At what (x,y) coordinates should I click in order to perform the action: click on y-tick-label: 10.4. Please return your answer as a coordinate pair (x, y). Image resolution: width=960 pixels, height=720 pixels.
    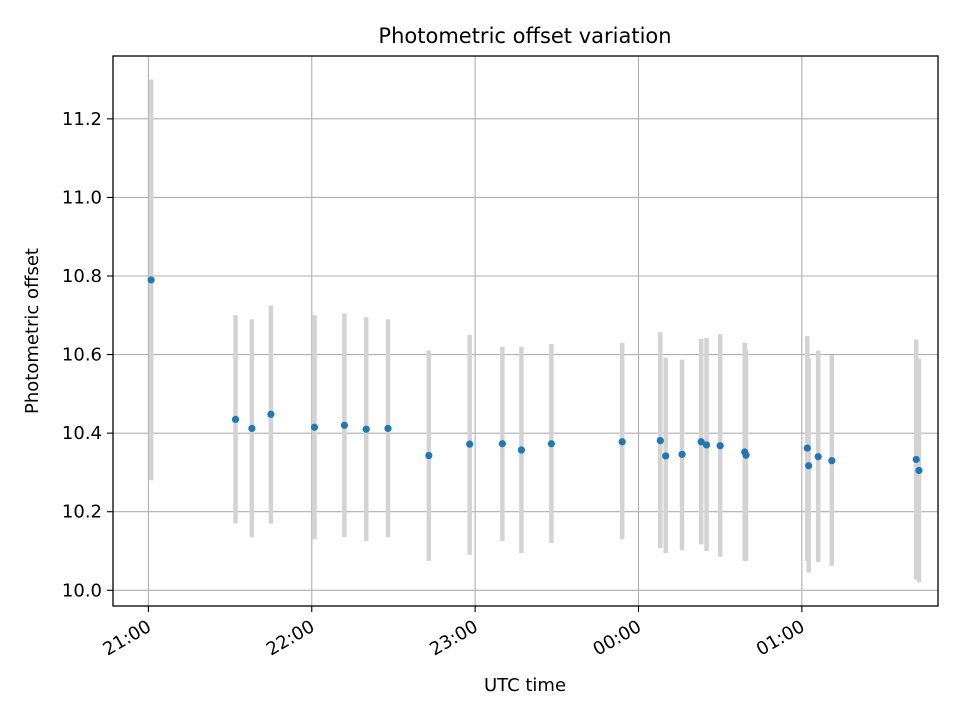
    Looking at the image, I should click on (82, 433).